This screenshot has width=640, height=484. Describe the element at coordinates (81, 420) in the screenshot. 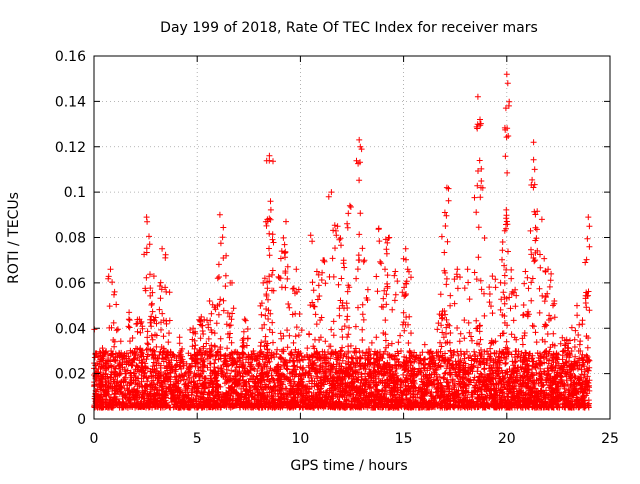

I see `y-tick-label: 0` at that location.